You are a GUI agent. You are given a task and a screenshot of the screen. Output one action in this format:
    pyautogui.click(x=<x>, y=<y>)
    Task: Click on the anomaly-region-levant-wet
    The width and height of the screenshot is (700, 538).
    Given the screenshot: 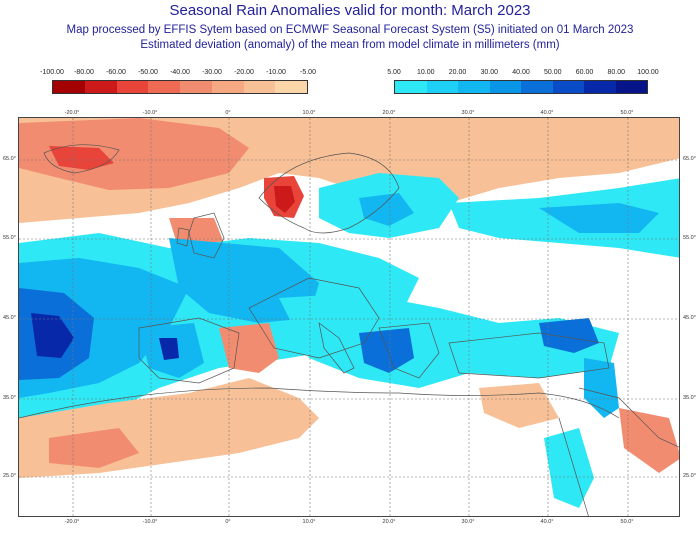 What is the action you would take?
    pyautogui.click(x=601, y=388)
    